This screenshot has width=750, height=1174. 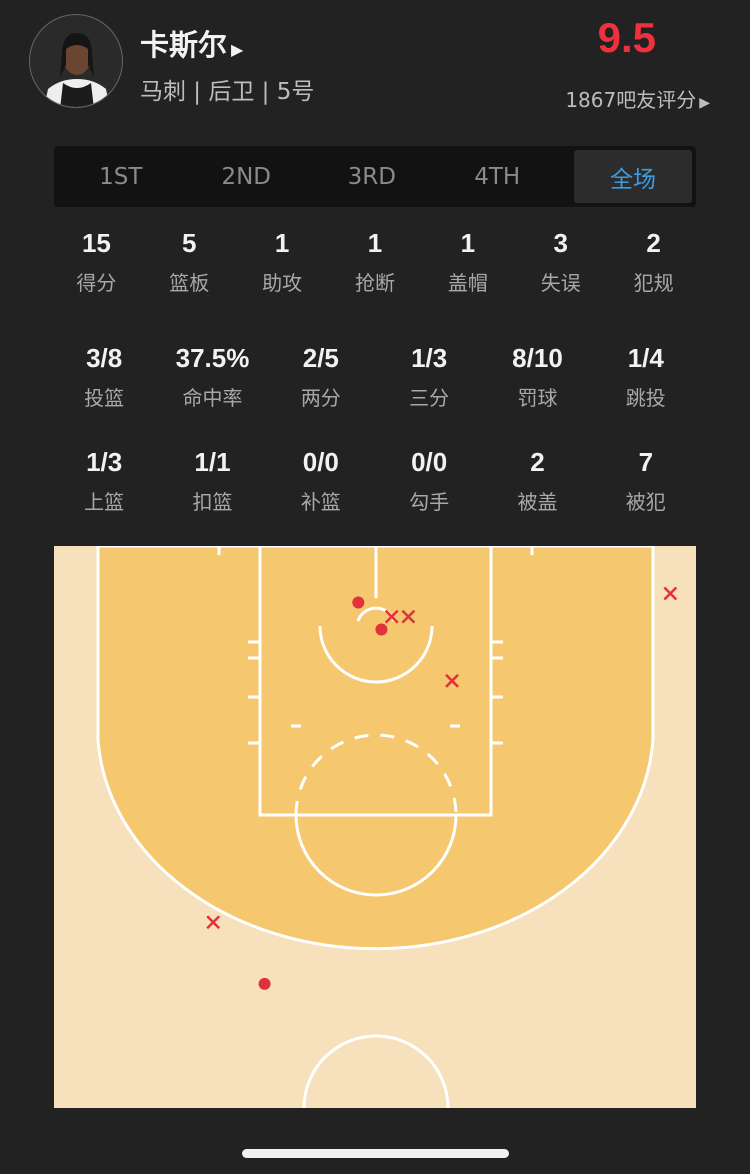 I want to click on stat-item: 1 抢断, so click(x=375, y=262).